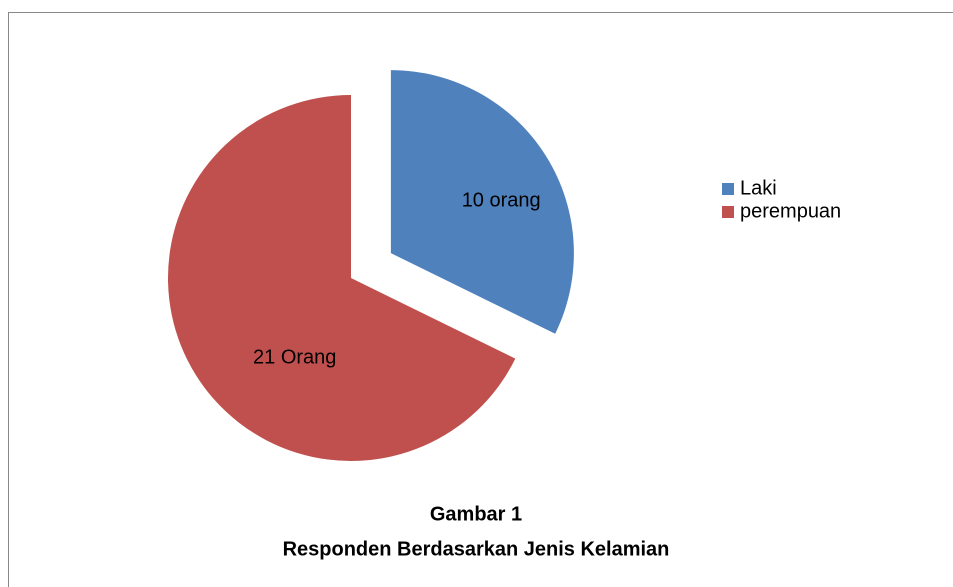  I want to click on pie-slice, so click(482, 202).